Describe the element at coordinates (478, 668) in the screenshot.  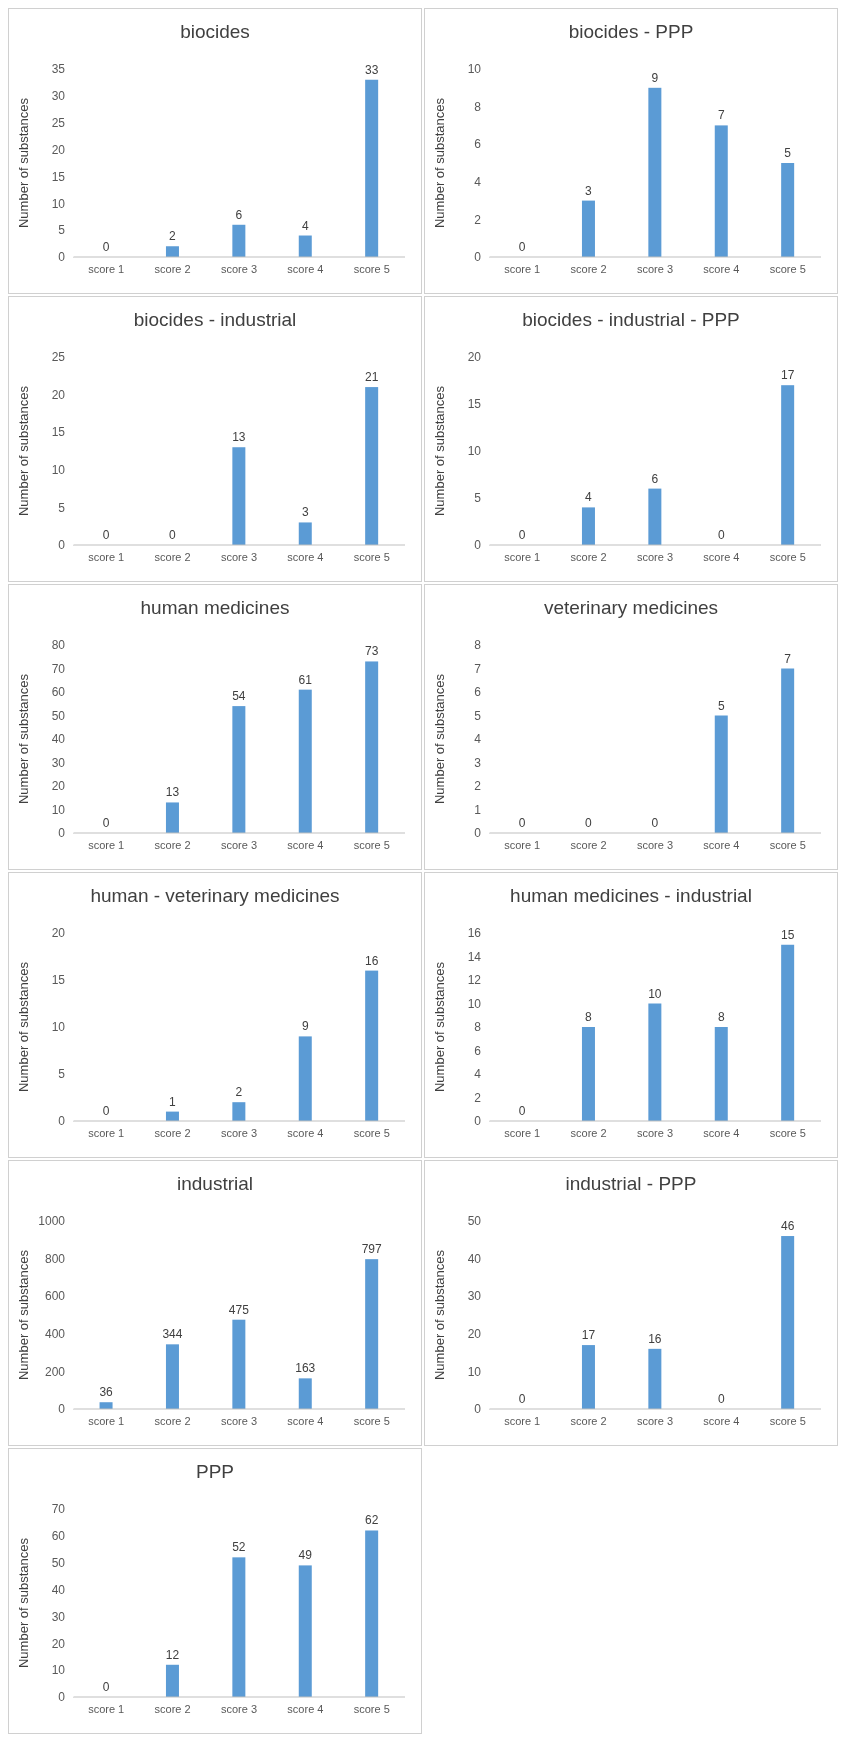
I see `y-tick-label: 7` at that location.